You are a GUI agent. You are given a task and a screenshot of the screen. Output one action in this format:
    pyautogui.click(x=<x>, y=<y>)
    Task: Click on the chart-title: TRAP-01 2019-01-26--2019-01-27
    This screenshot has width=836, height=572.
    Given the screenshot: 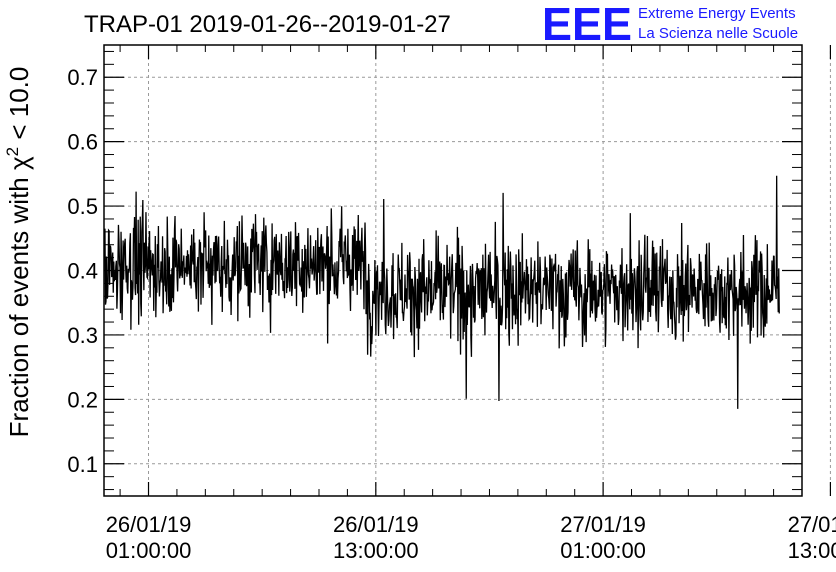 What is the action you would take?
    pyautogui.click(x=267, y=24)
    